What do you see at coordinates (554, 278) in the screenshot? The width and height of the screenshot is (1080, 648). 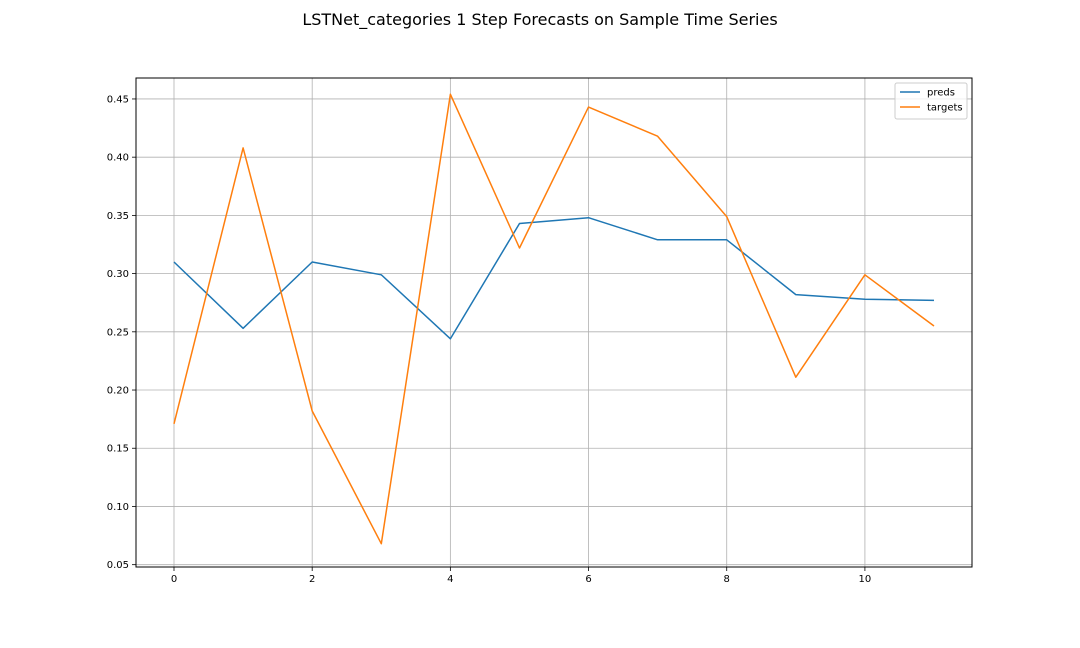 I see `series-line-preds` at bounding box center [554, 278].